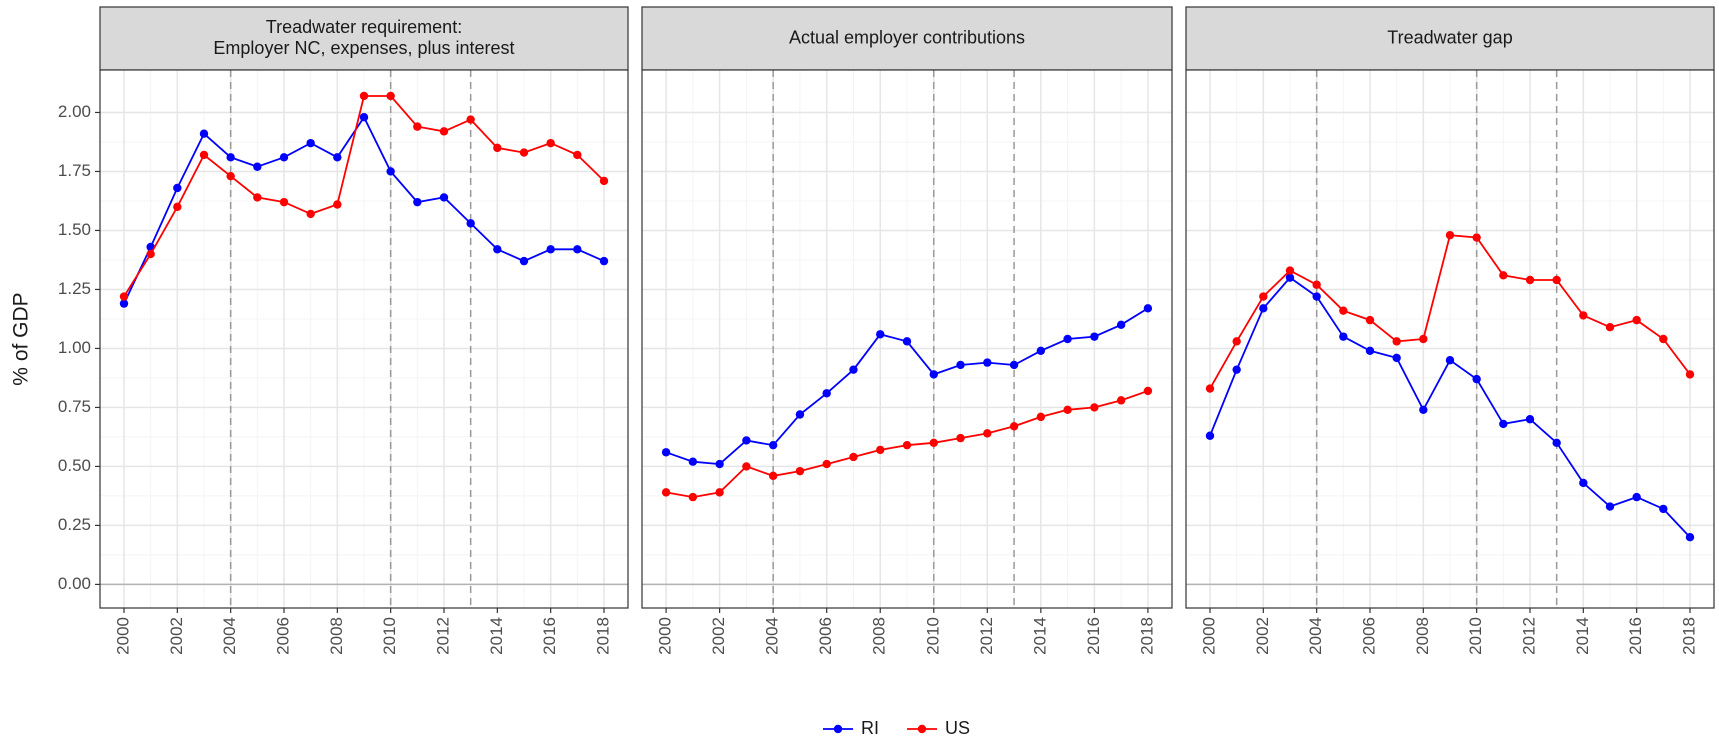 This screenshot has height=741, width=1719. Describe the element at coordinates (363, 48) in the screenshot. I see `facet-title: Employer NC, expenses, plus interest` at that location.